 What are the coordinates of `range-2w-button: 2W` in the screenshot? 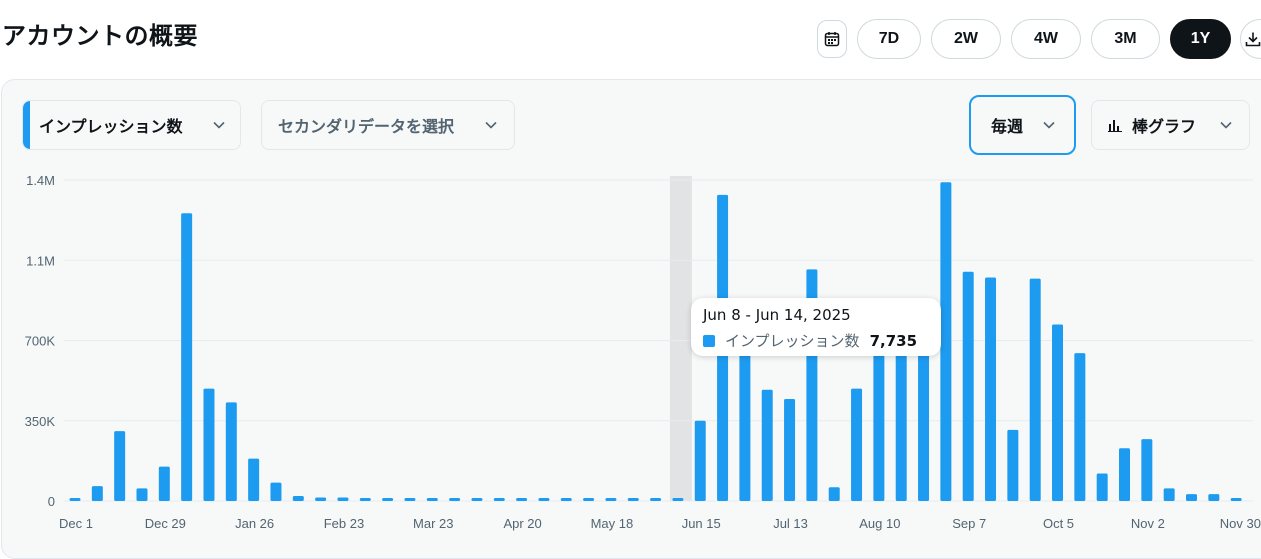 It's located at (966, 39).